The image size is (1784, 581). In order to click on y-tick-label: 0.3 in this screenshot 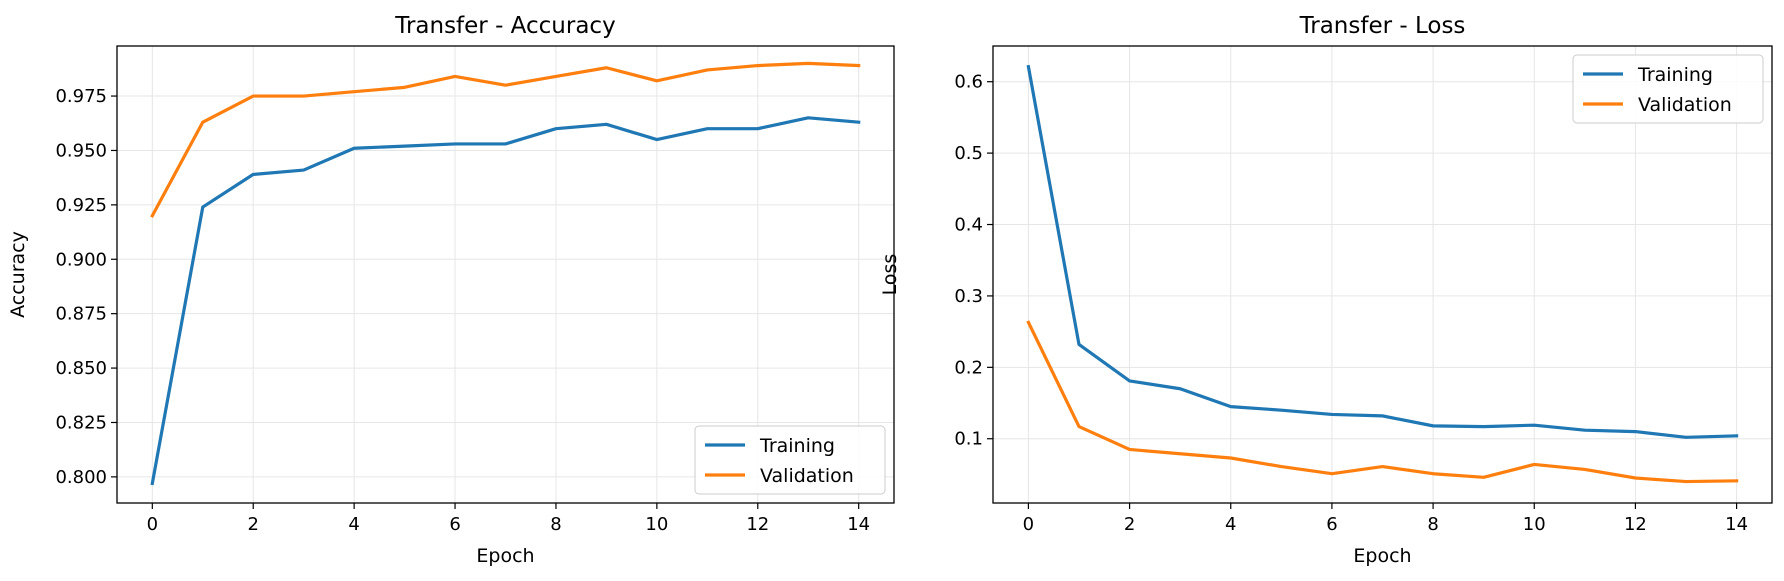, I will do `click(968, 296)`.